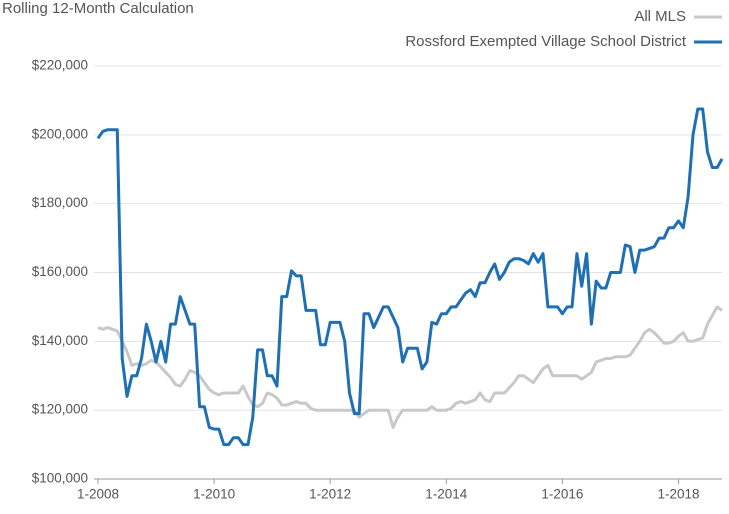  I want to click on y-tick-label: $120,000, so click(60, 409).